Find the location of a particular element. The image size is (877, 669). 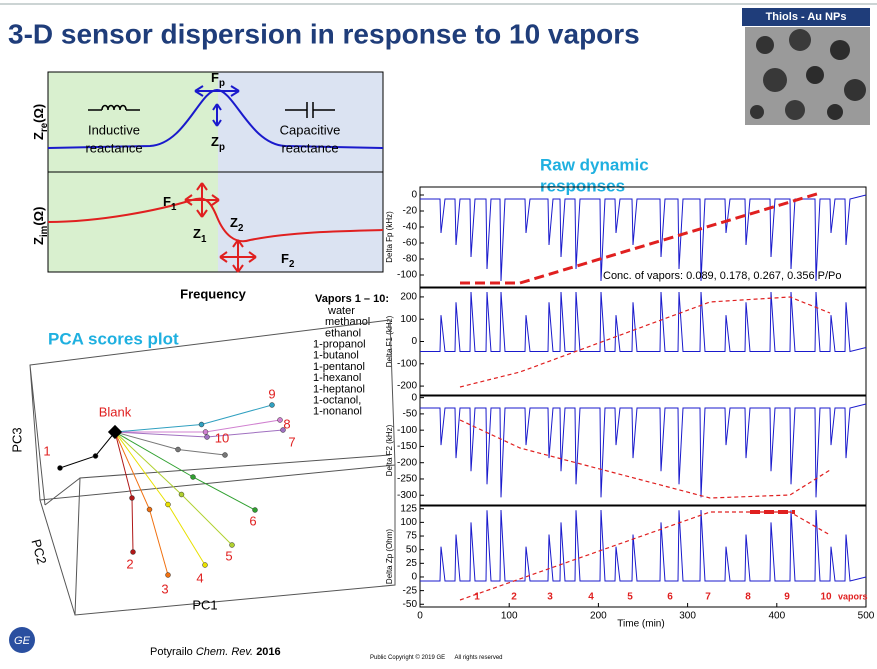

y-tick-label: 75 is located at coordinates (412, 536).